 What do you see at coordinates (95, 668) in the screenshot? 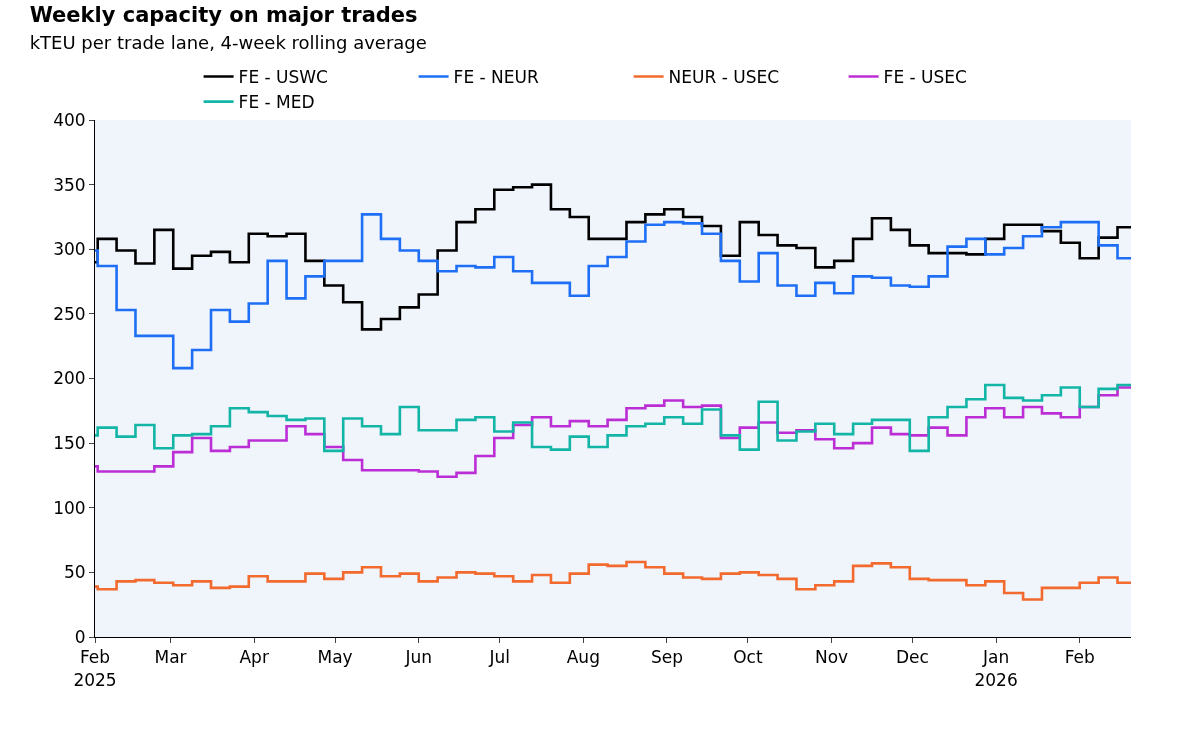
I see `x-tick-label: Feb 2025` at bounding box center [95, 668].